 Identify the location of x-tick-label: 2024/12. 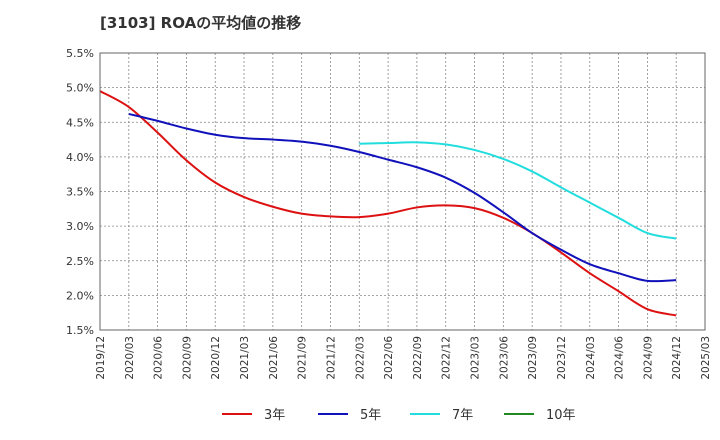
(677, 358).